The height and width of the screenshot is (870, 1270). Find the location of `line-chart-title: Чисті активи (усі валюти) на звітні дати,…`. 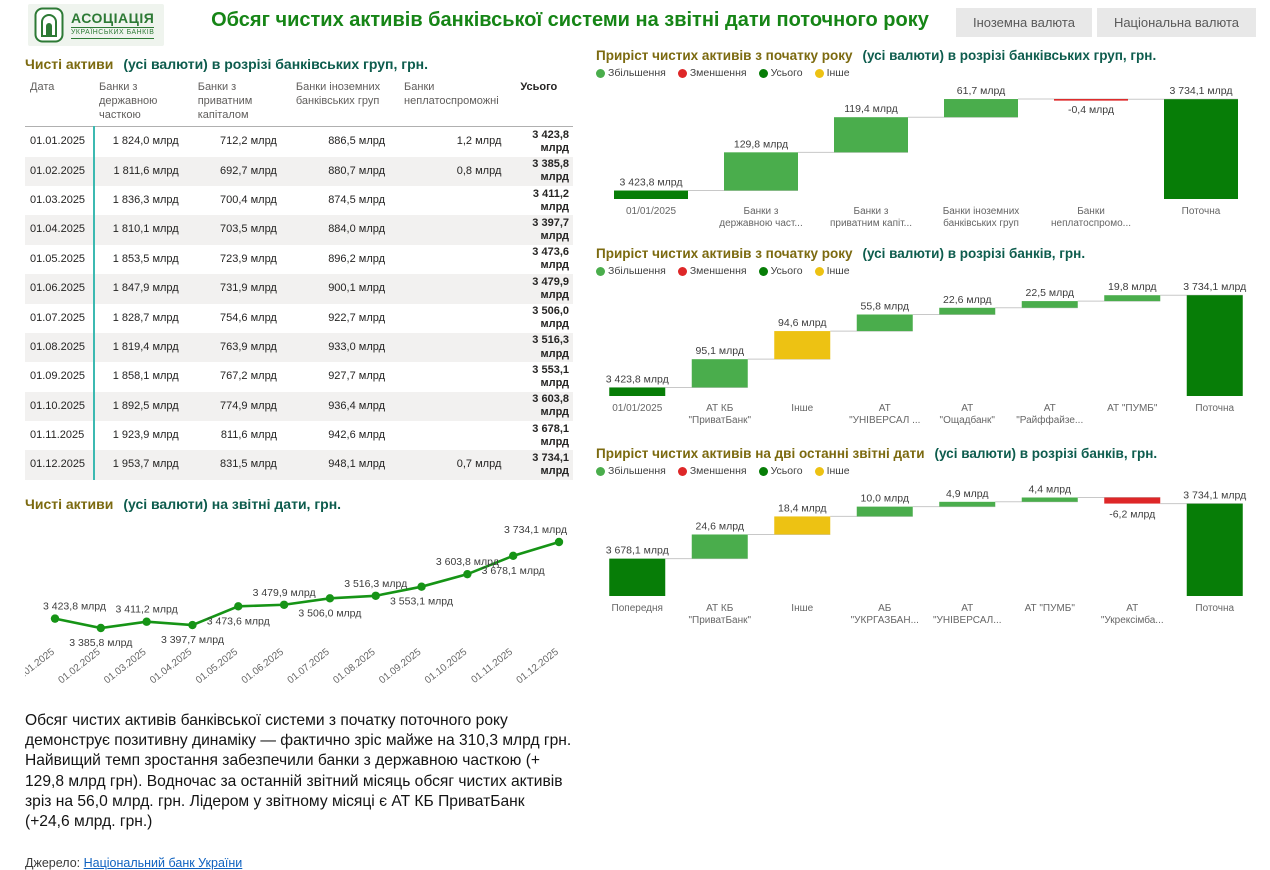

line-chart-title: Чисті активи (усі валюти) на звітні дати,… is located at coordinates (299, 504).